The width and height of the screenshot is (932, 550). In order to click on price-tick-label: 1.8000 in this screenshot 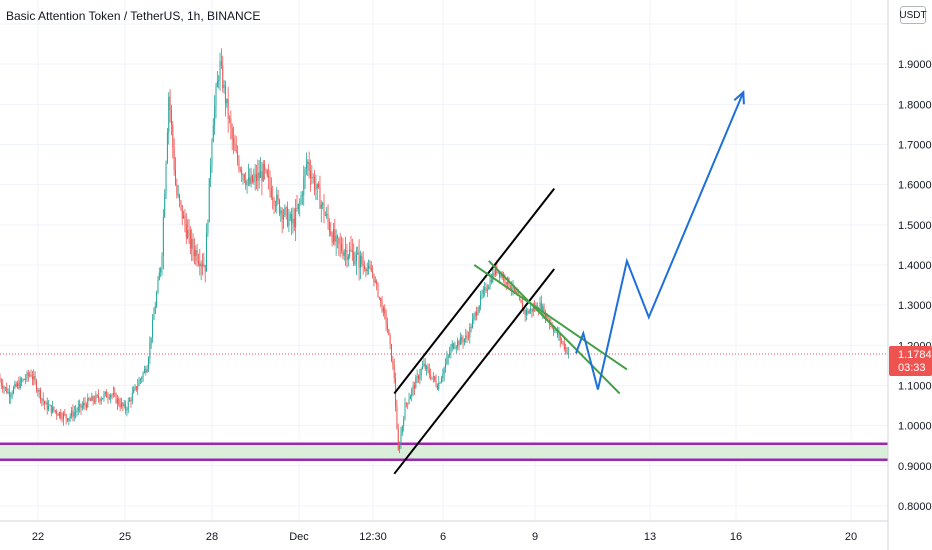, I will do `click(915, 105)`.